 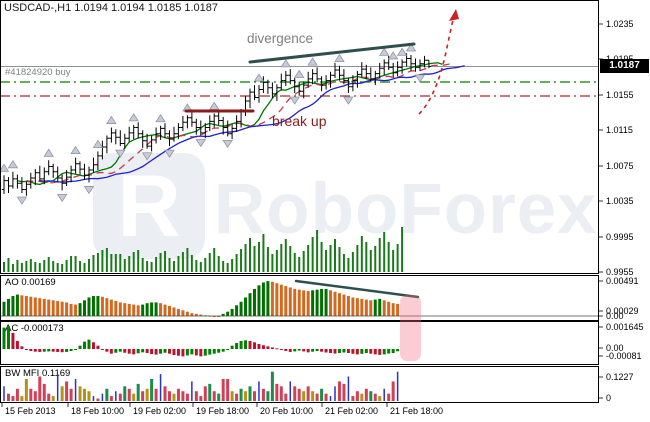 I want to click on time-axis-label: 18 Feb 10:00, so click(x=97, y=411).